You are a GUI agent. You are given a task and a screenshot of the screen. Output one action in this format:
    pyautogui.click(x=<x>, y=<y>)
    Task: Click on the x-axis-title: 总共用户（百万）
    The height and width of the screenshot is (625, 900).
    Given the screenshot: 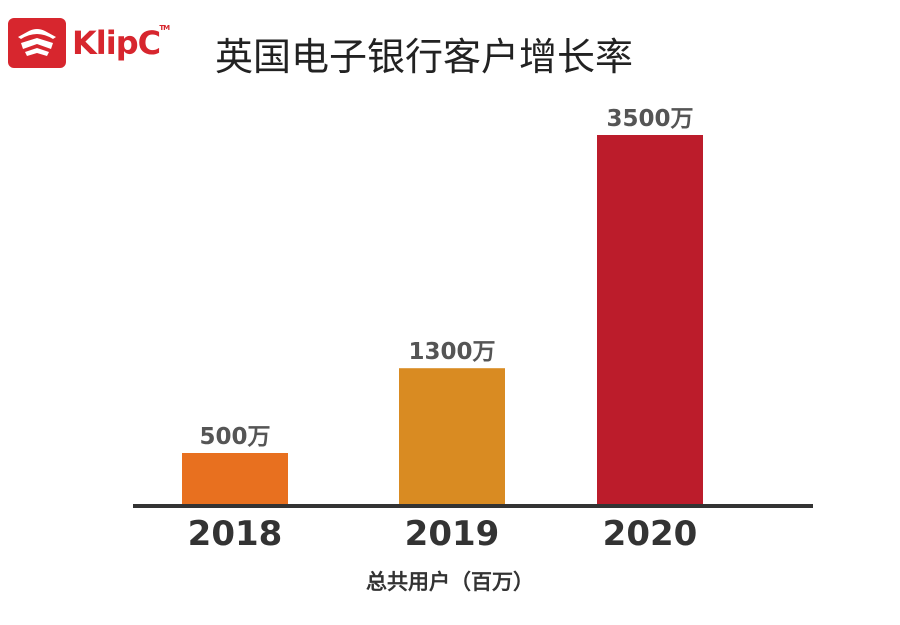 What is the action you would take?
    pyautogui.click(x=450, y=582)
    